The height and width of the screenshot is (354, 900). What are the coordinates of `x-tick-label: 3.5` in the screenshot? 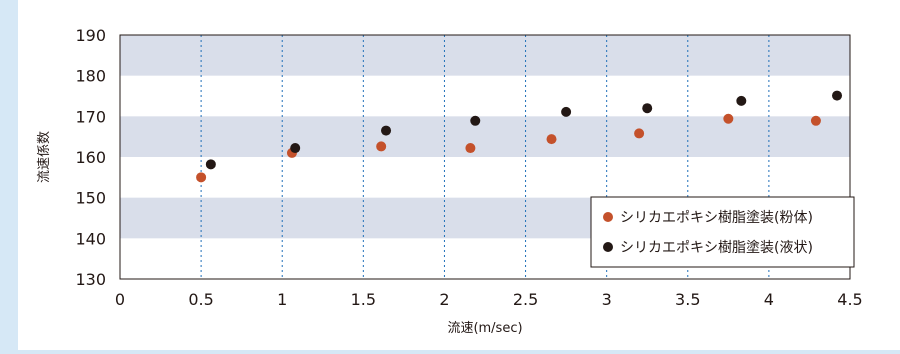 It's located at (687, 299).